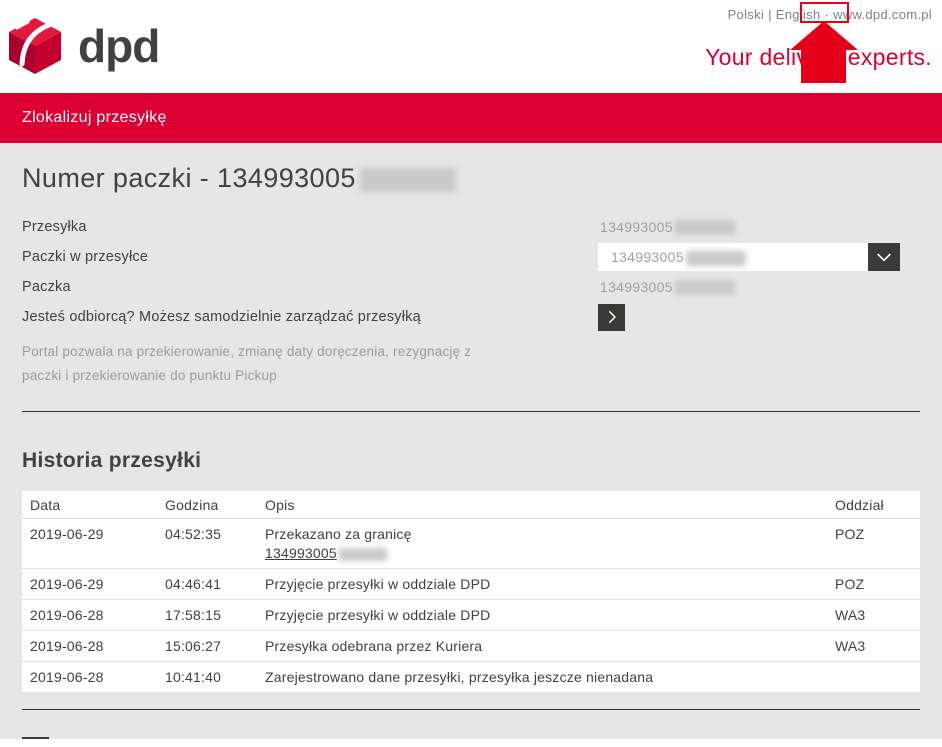 Image resolution: width=942 pixels, height=747 pixels. I want to click on section-divider-top, so click(471, 412).